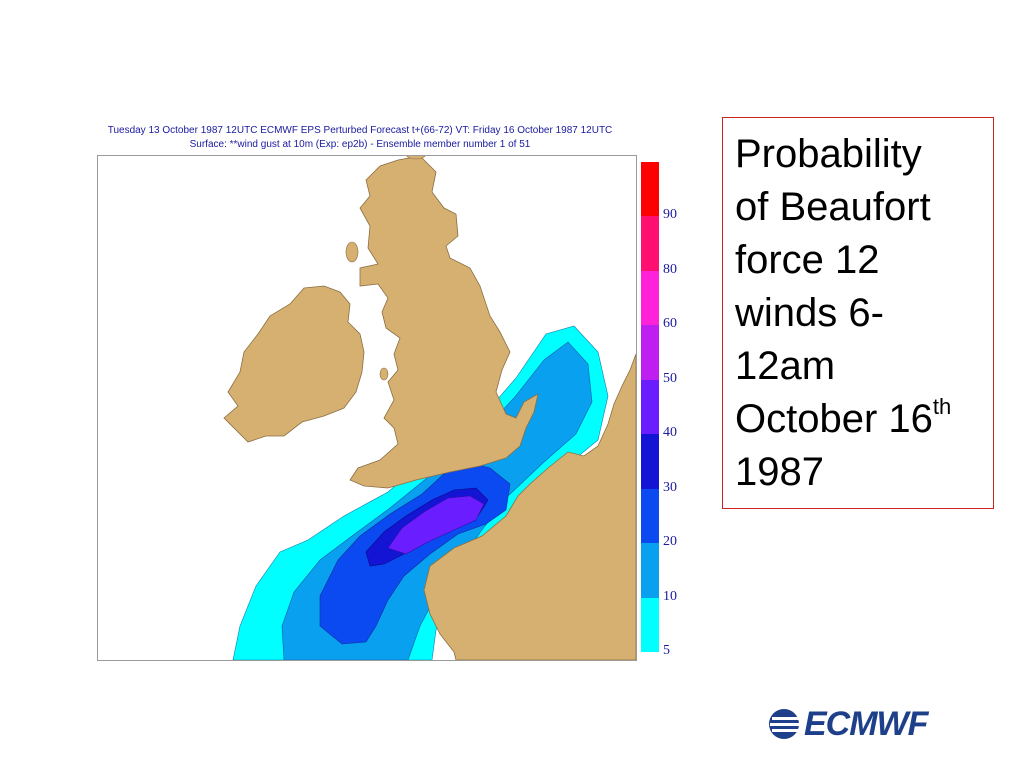 This screenshot has height=768, width=1024. I want to click on island-hebrides, so click(352, 252).